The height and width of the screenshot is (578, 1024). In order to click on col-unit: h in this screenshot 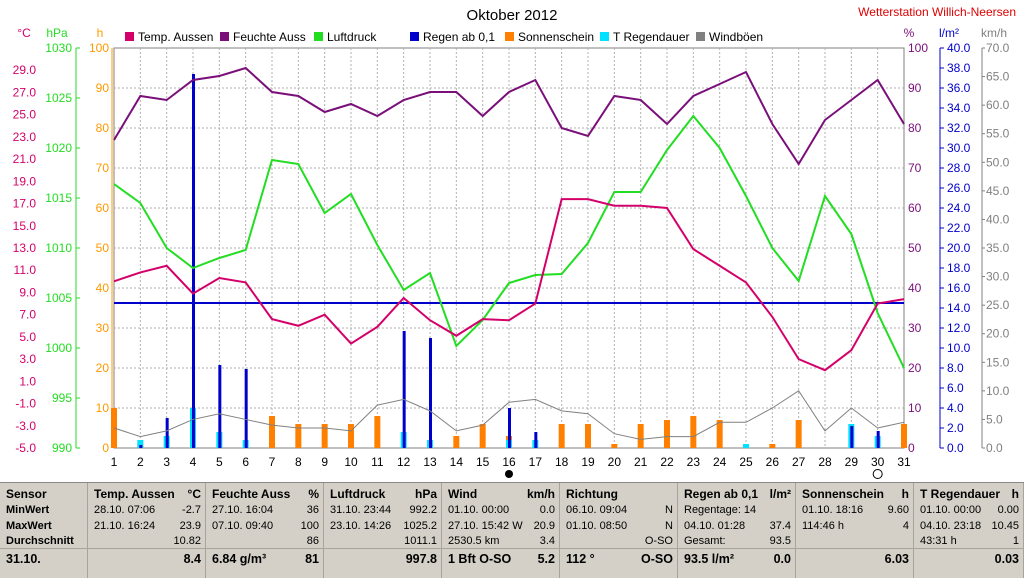, I will do `click(1015, 494)`.